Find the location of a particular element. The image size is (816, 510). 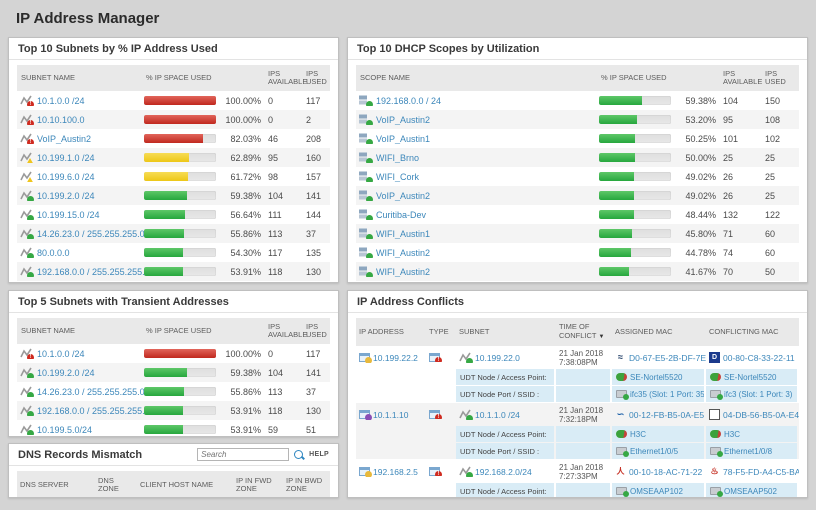

conflicting-device-link: OMSEAAP502 is located at coordinates (750, 491).